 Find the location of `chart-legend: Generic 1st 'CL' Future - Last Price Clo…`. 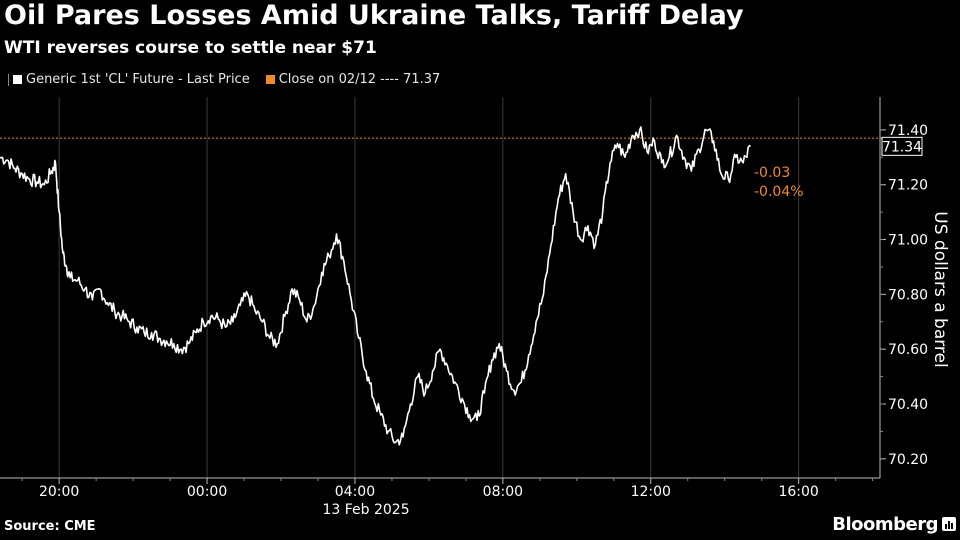

chart-legend: Generic 1st 'CL' Future - Last Price Clo… is located at coordinates (223, 79).